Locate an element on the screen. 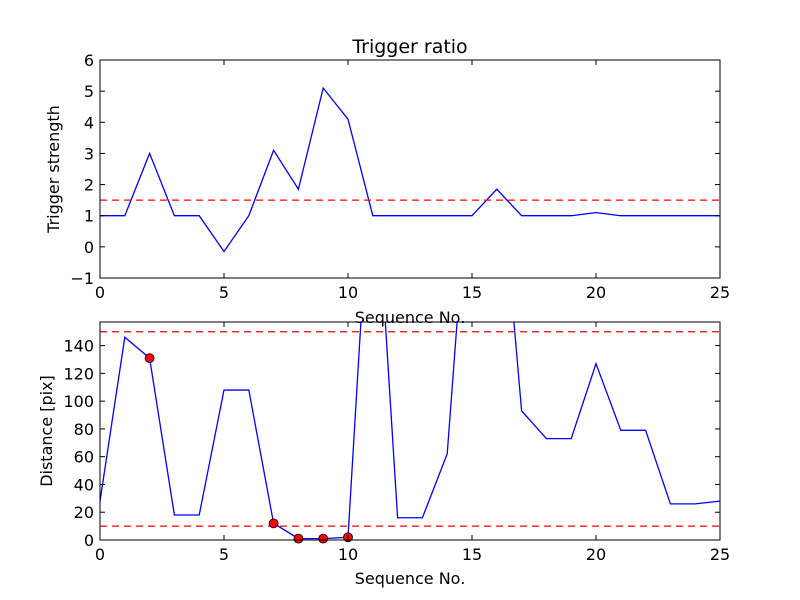 This screenshot has width=800, height=600. y-tick-label: 60 is located at coordinates (84, 457).